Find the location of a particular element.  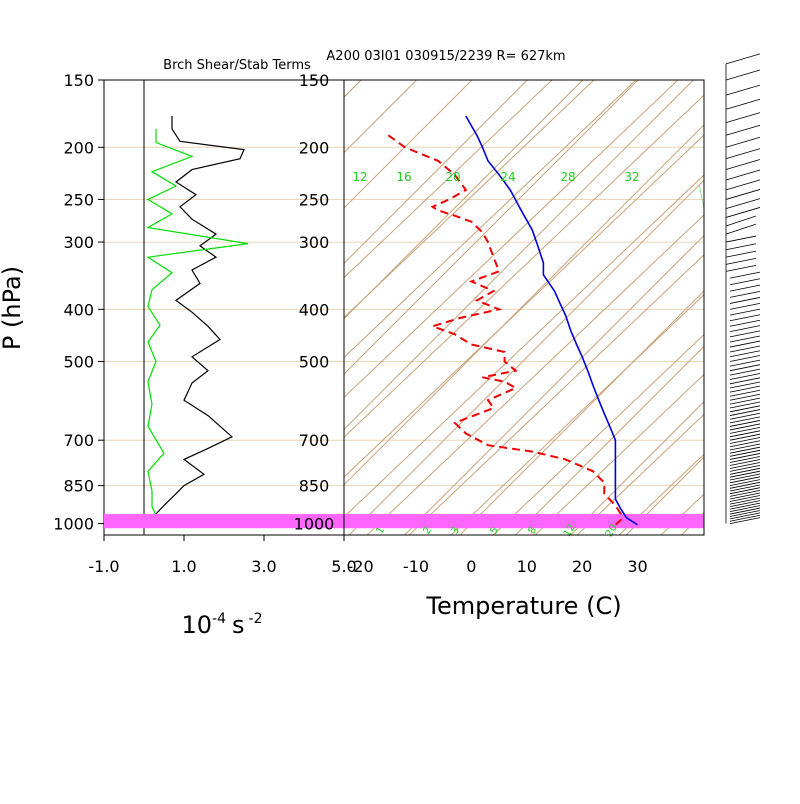

left-y-tick-label: 200 is located at coordinates (78, 147).